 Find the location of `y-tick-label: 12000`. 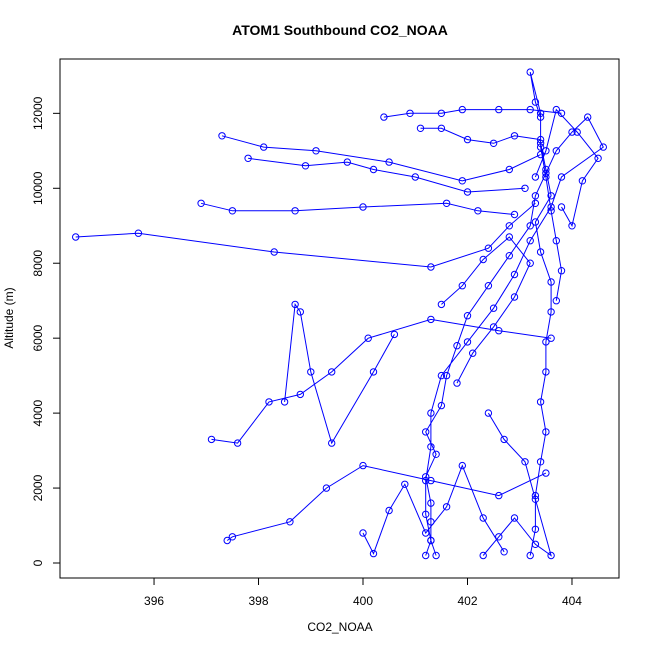

y-tick-label: 12000 is located at coordinates (38, 113).